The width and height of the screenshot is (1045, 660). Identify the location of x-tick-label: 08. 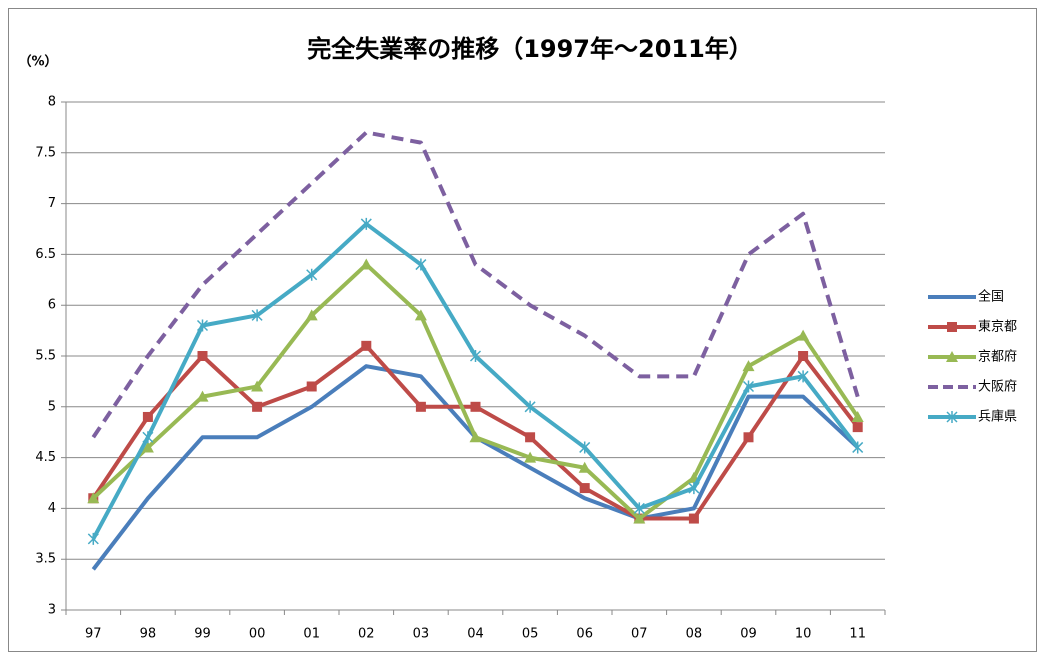
(694, 634).